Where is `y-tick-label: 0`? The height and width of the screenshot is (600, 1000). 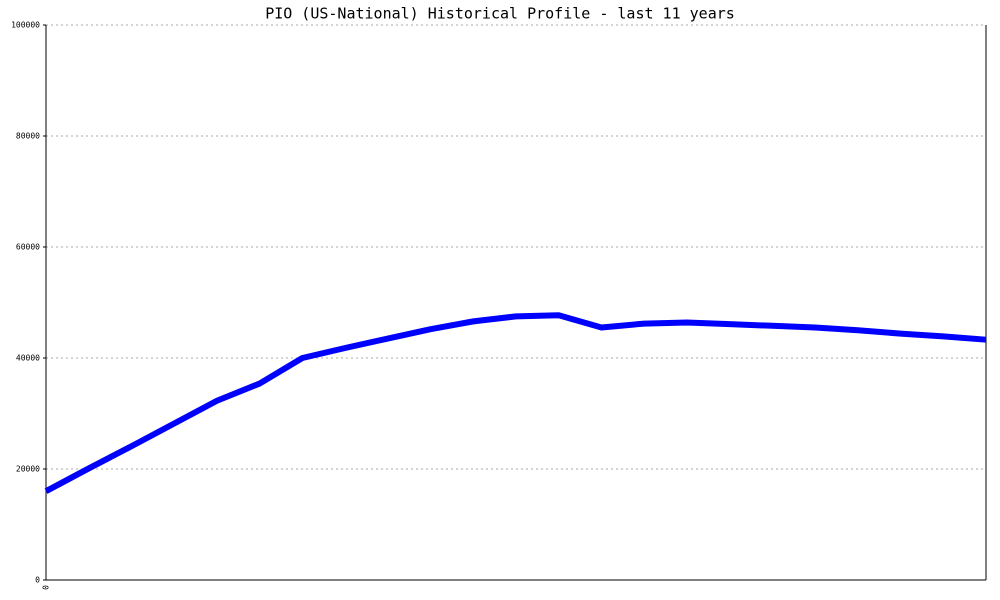 y-tick-label: 0 is located at coordinates (37, 580).